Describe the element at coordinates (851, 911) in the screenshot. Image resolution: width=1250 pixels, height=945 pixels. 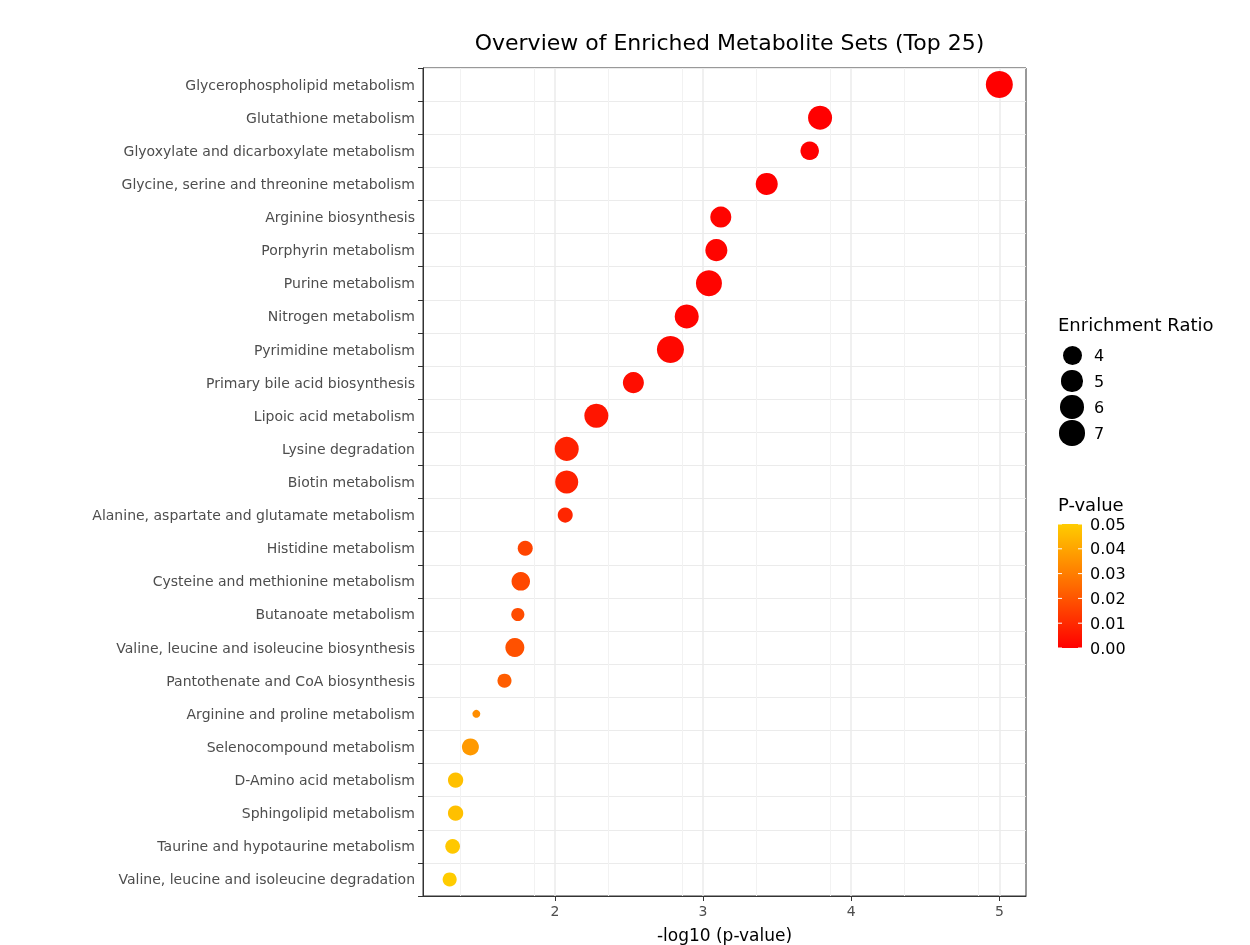
I see `x-tick-label: 4` at that location.